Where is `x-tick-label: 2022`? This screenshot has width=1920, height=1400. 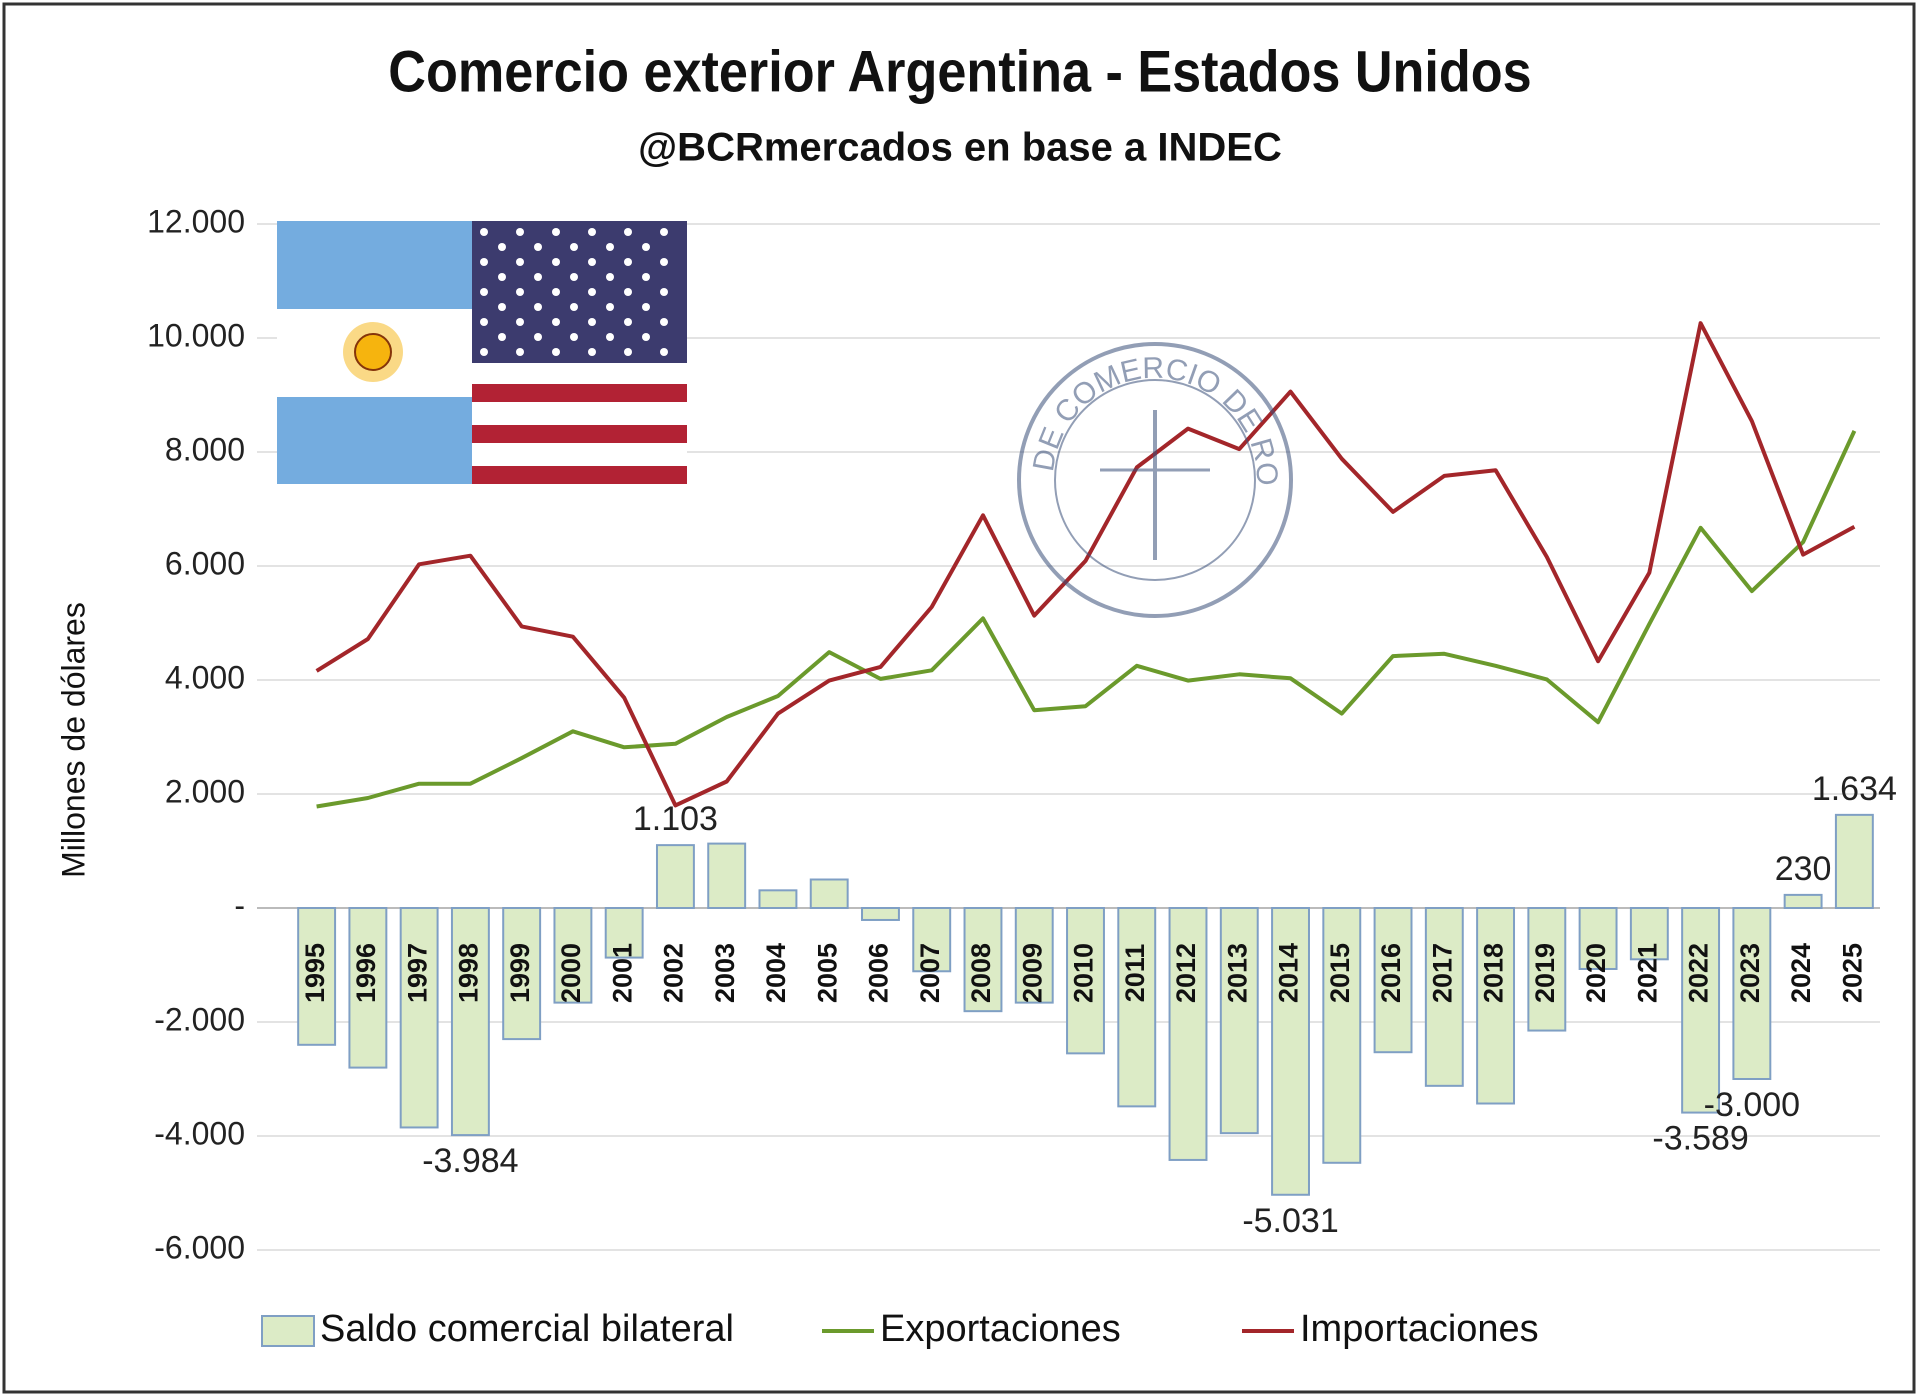 x-tick-label: 2022 is located at coordinates (1699, 973).